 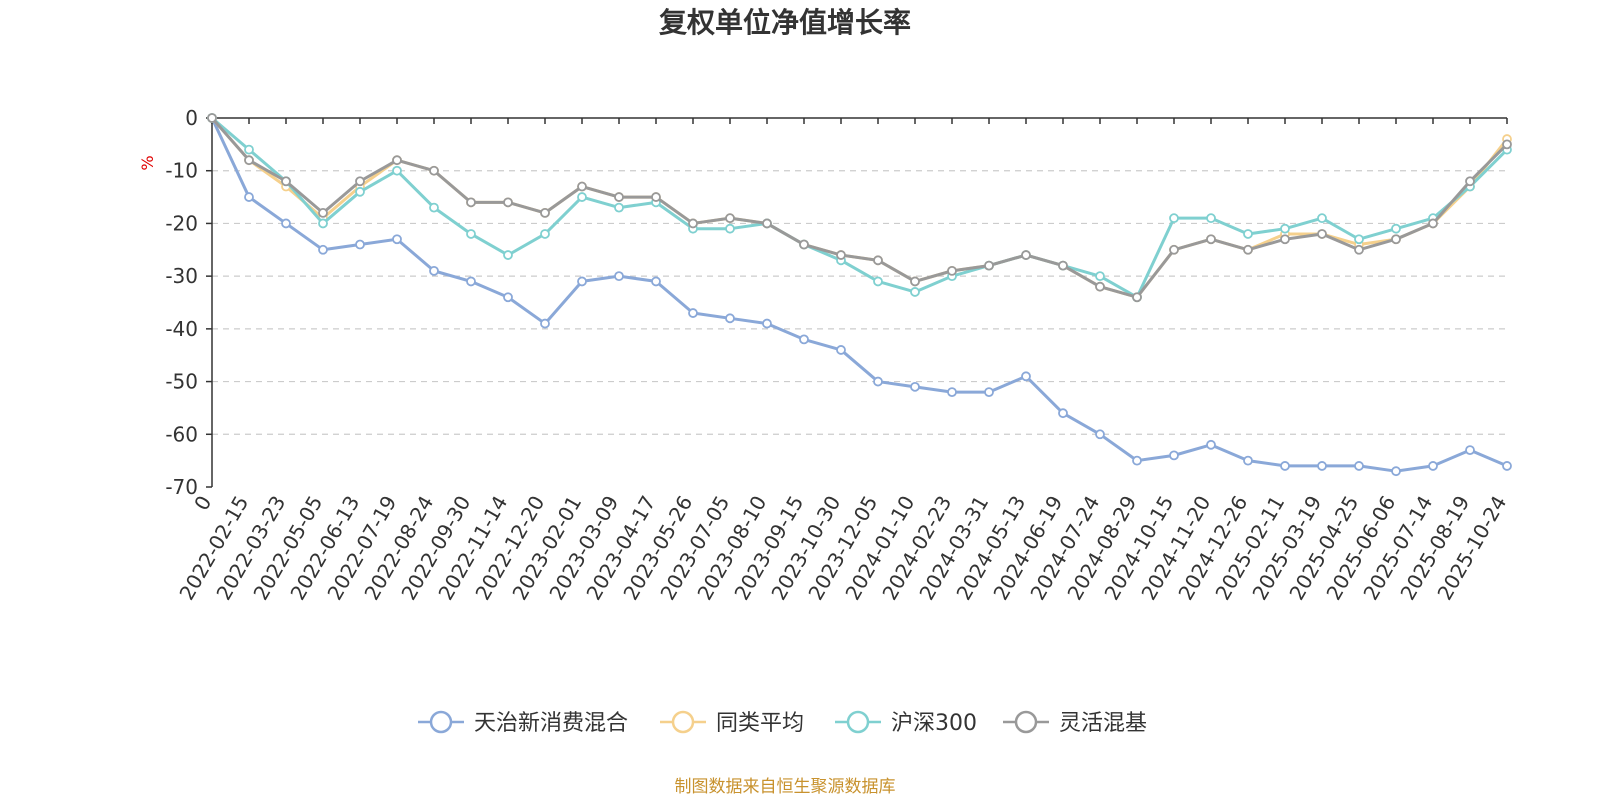 What do you see at coordinates (202, 503) in the screenshot?
I see `x-tick-label: 0` at bounding box center [202, 503].